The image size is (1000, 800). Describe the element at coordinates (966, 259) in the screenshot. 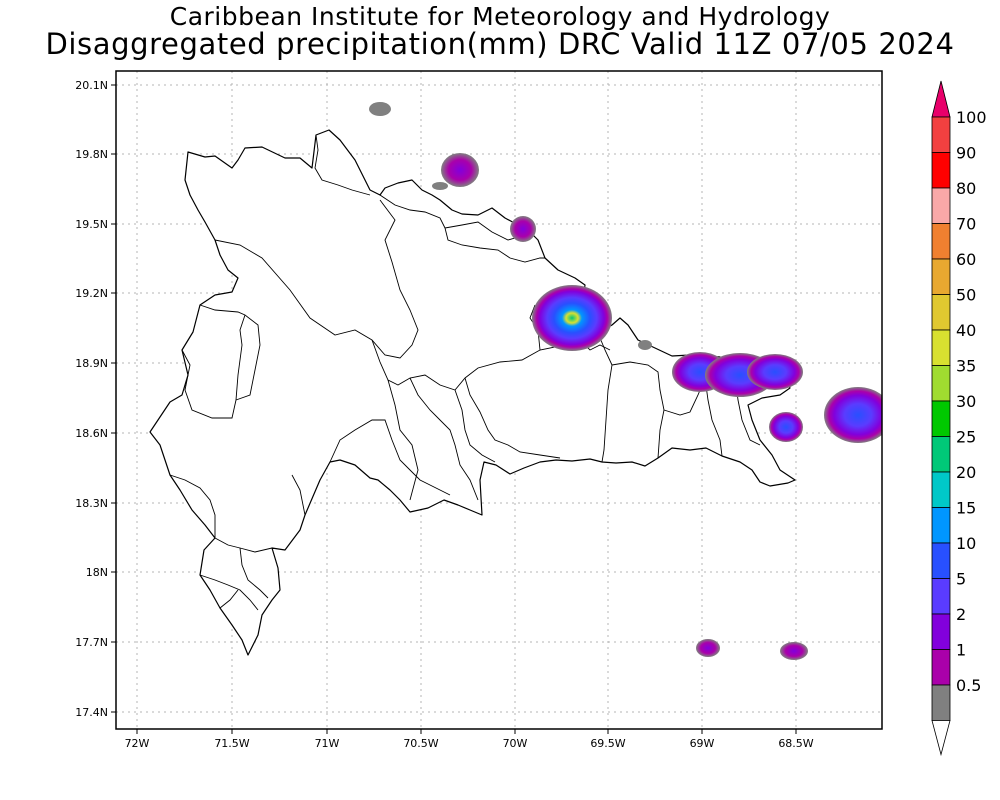

I see `colorbar-label: 60` at that location.